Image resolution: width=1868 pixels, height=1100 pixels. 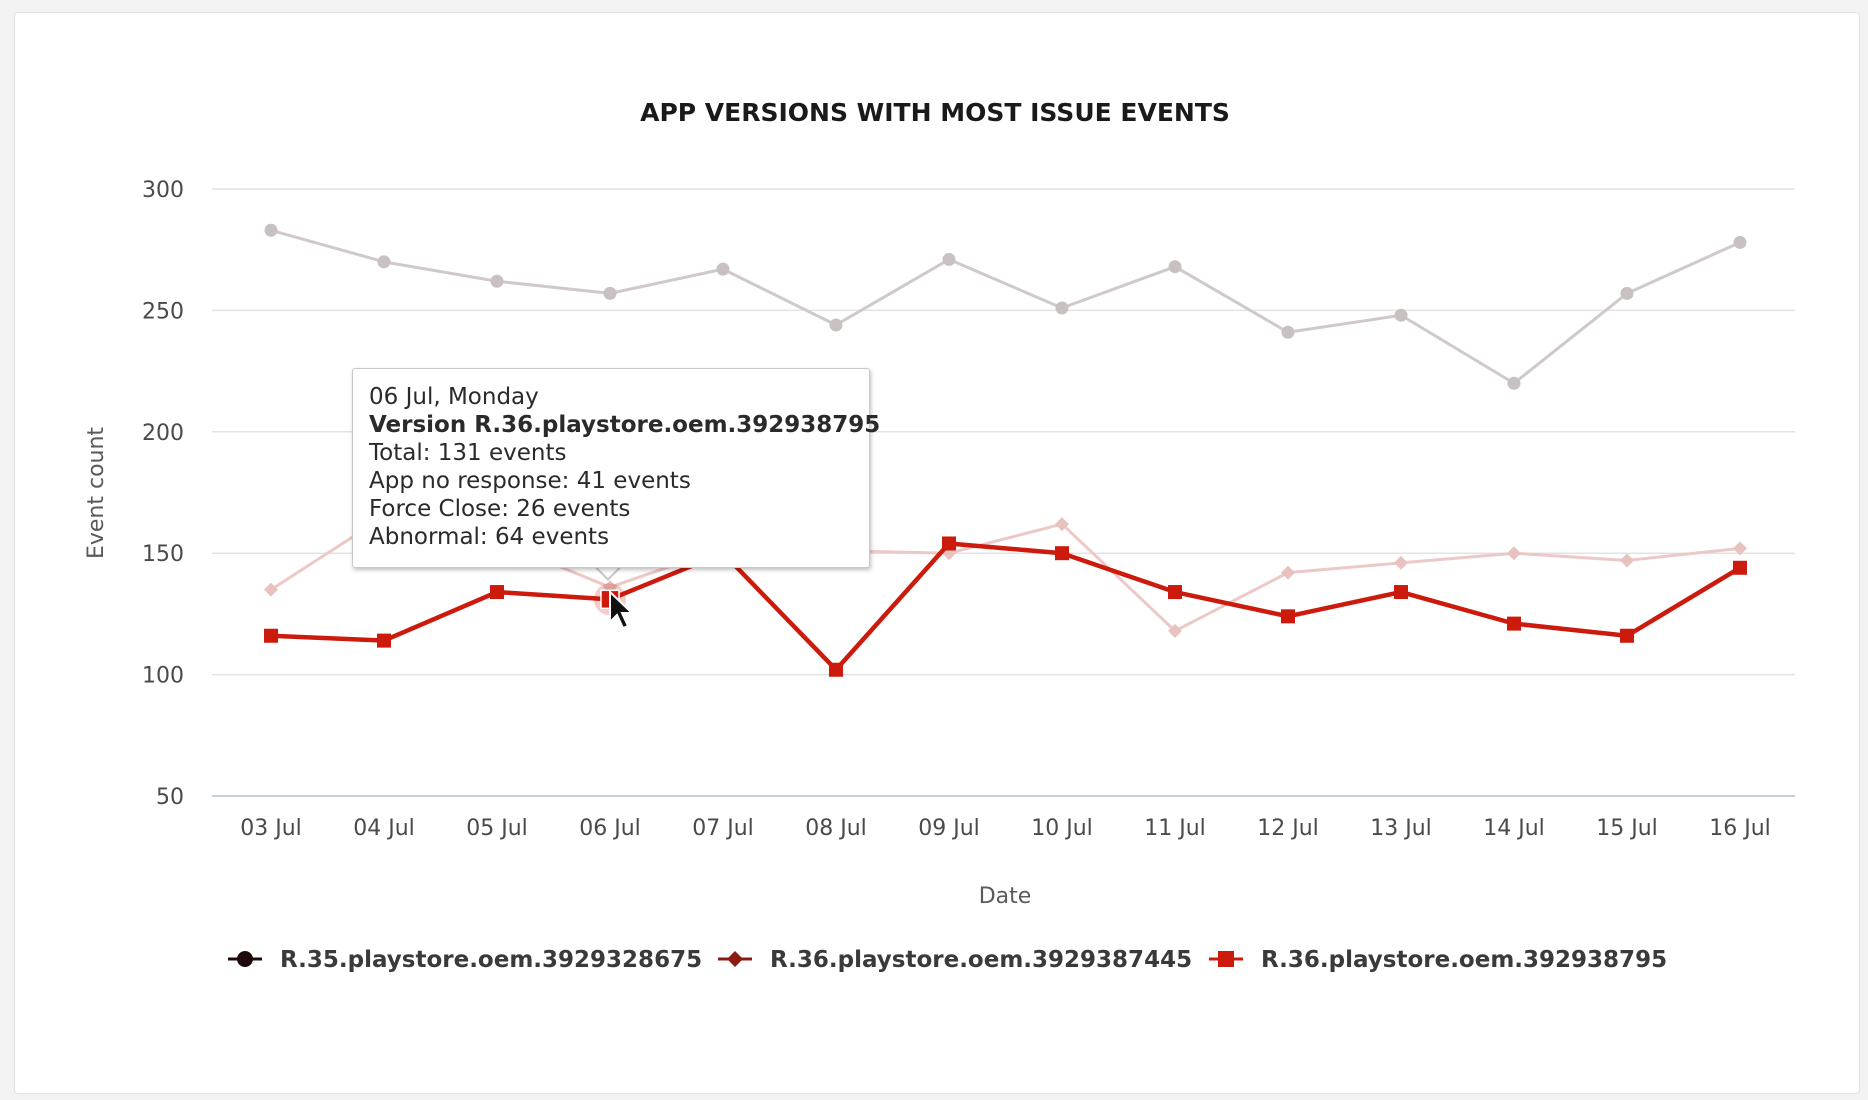 What do you see at coordinates (1627, 828) in the screenshot?
I see `x-tick-label-12: 15 Jul` at bounding box center [1627, 828].